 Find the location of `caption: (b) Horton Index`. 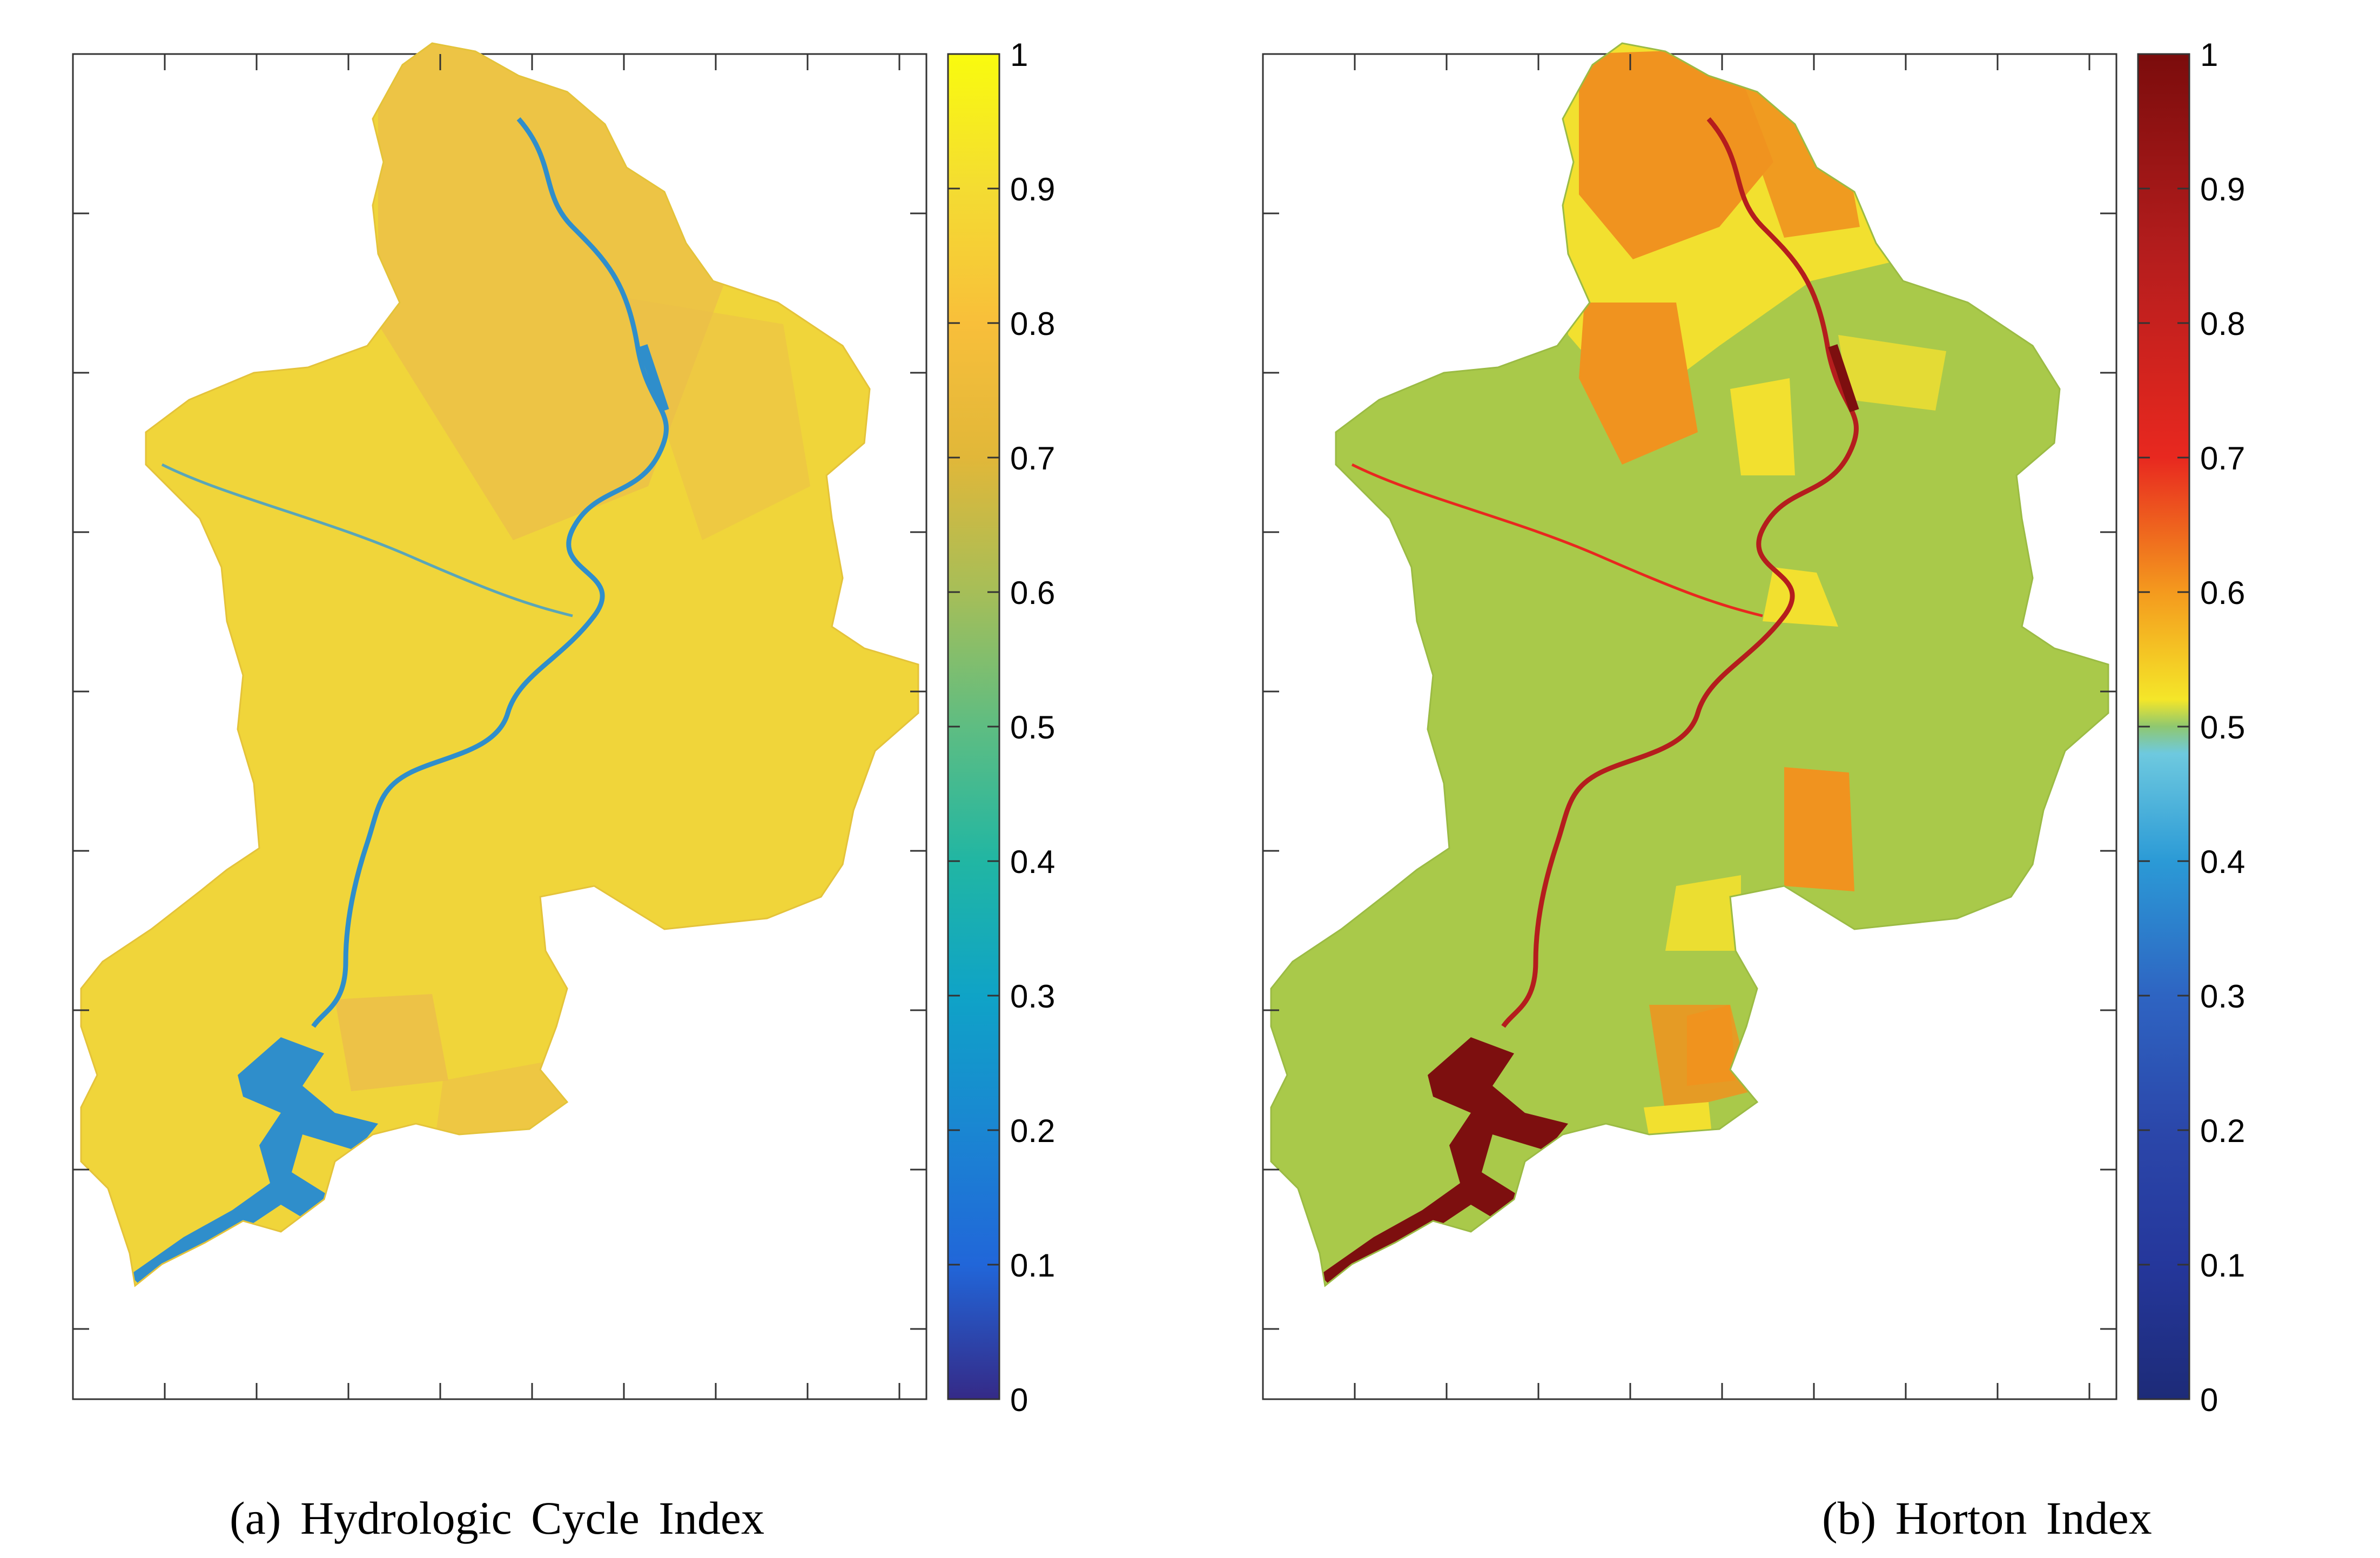

caption: (b) Horton Index is located at coordinates (1987, 1518).